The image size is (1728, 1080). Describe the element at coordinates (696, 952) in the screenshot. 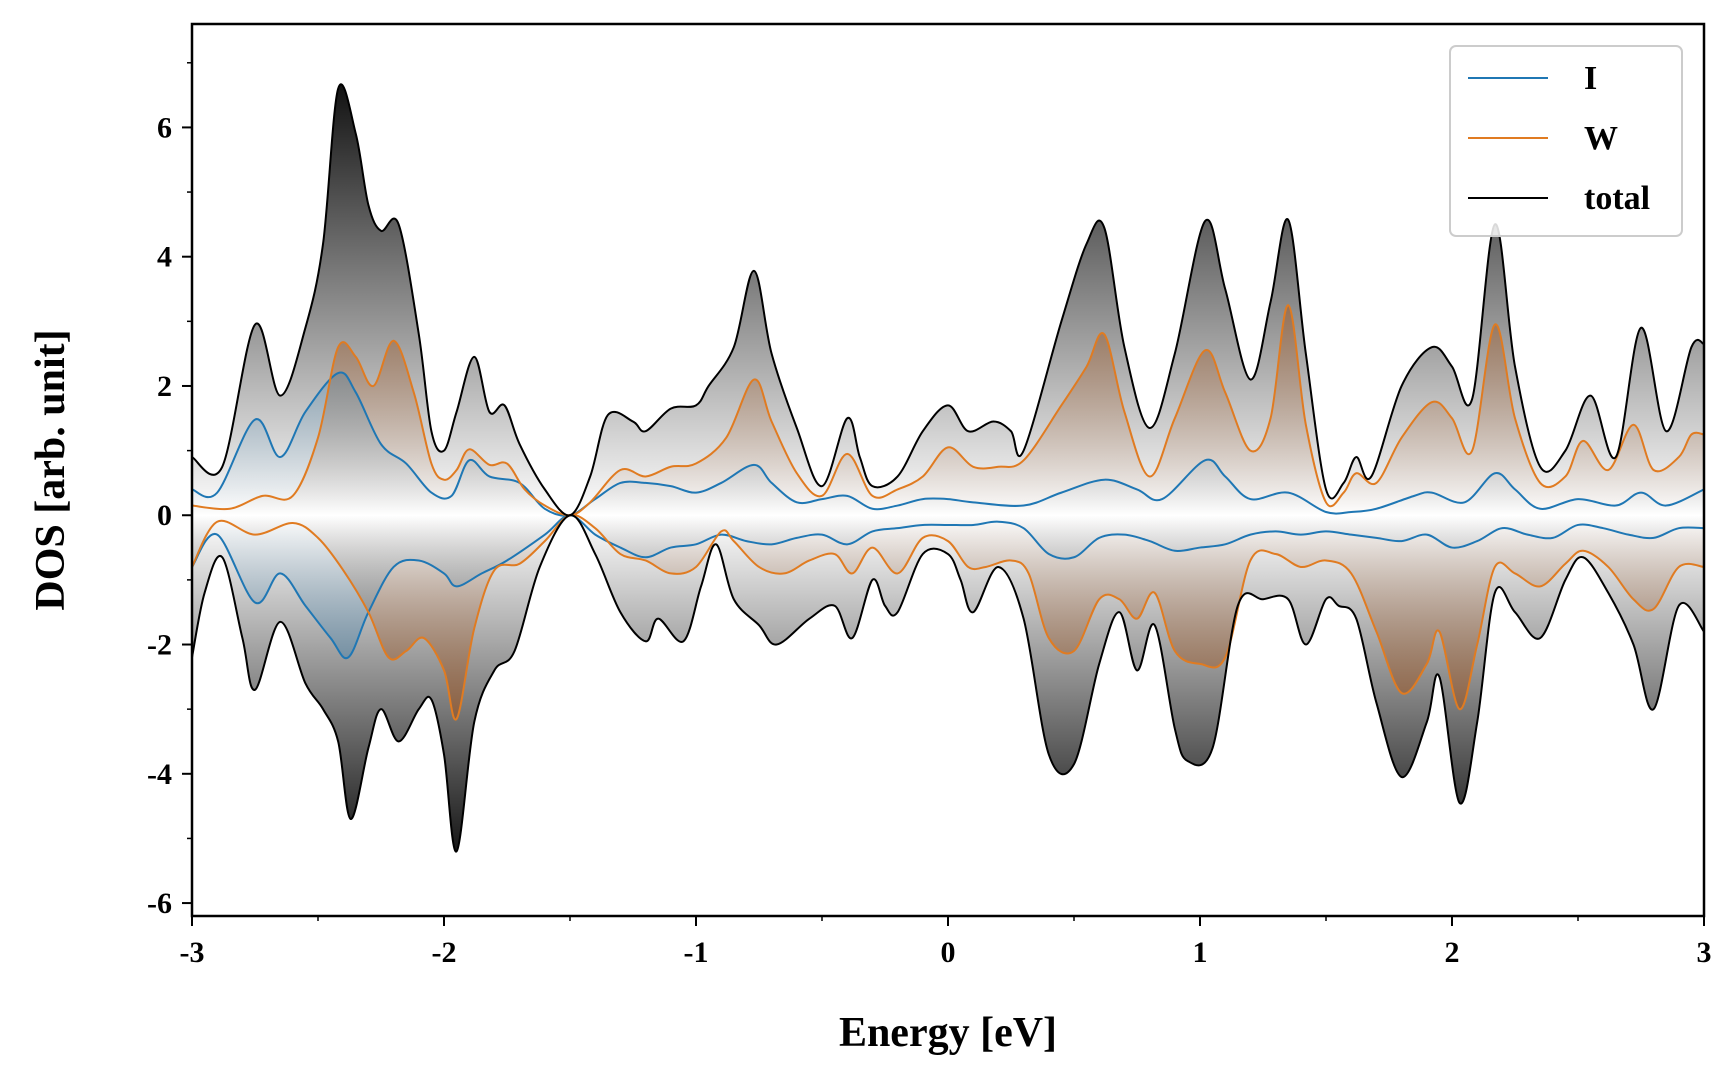

I see `x-tick-label: -1` at that location.